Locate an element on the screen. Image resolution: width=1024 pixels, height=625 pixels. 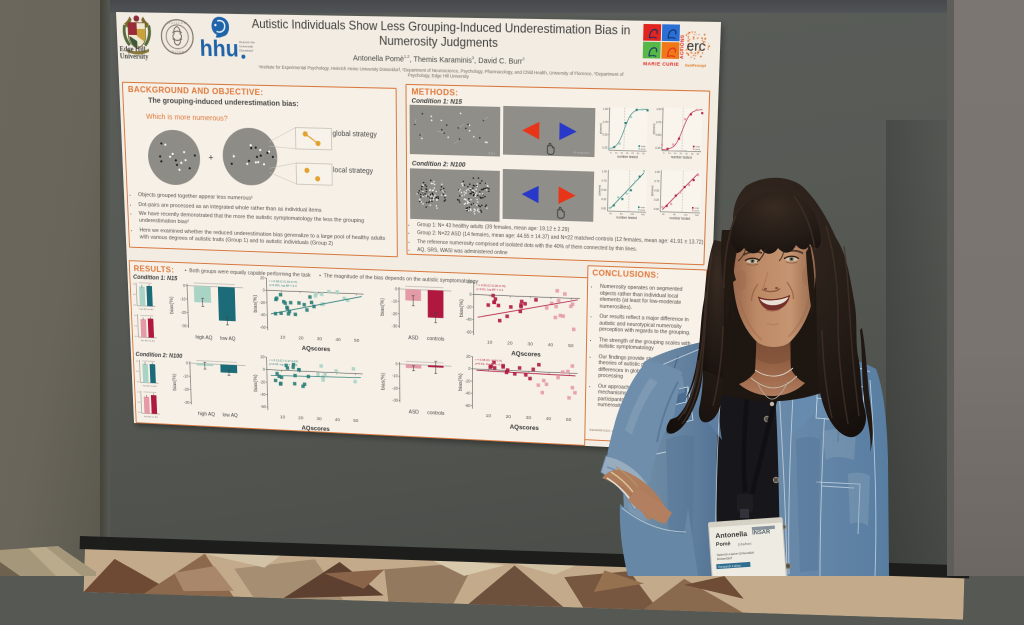
svg-text: p<0.01, log BF = 2.1 is located at coordinates (490, 289).